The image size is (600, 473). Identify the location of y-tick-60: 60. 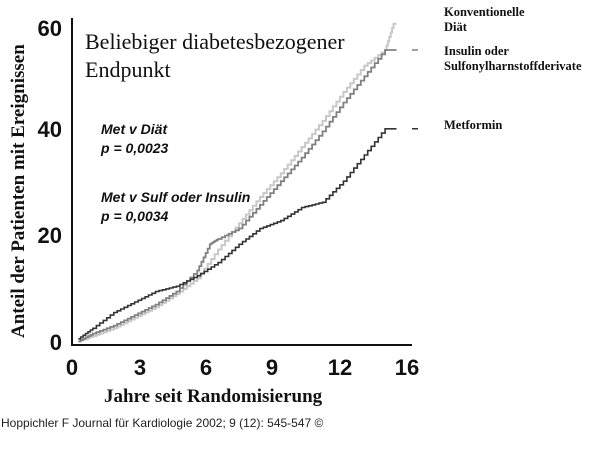
(49, 28).